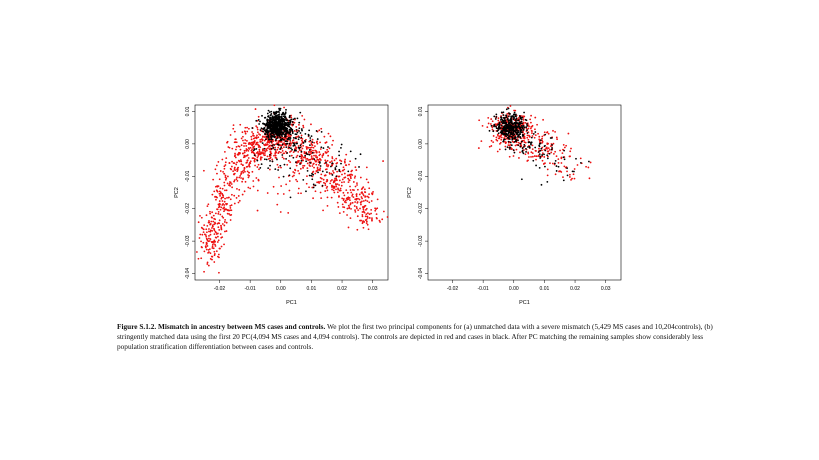  What do you see at coordinates (606, 289) in the screenshot?
I see `panel-b-x-tick-label: 0.03` at bounding box center [606, 289].